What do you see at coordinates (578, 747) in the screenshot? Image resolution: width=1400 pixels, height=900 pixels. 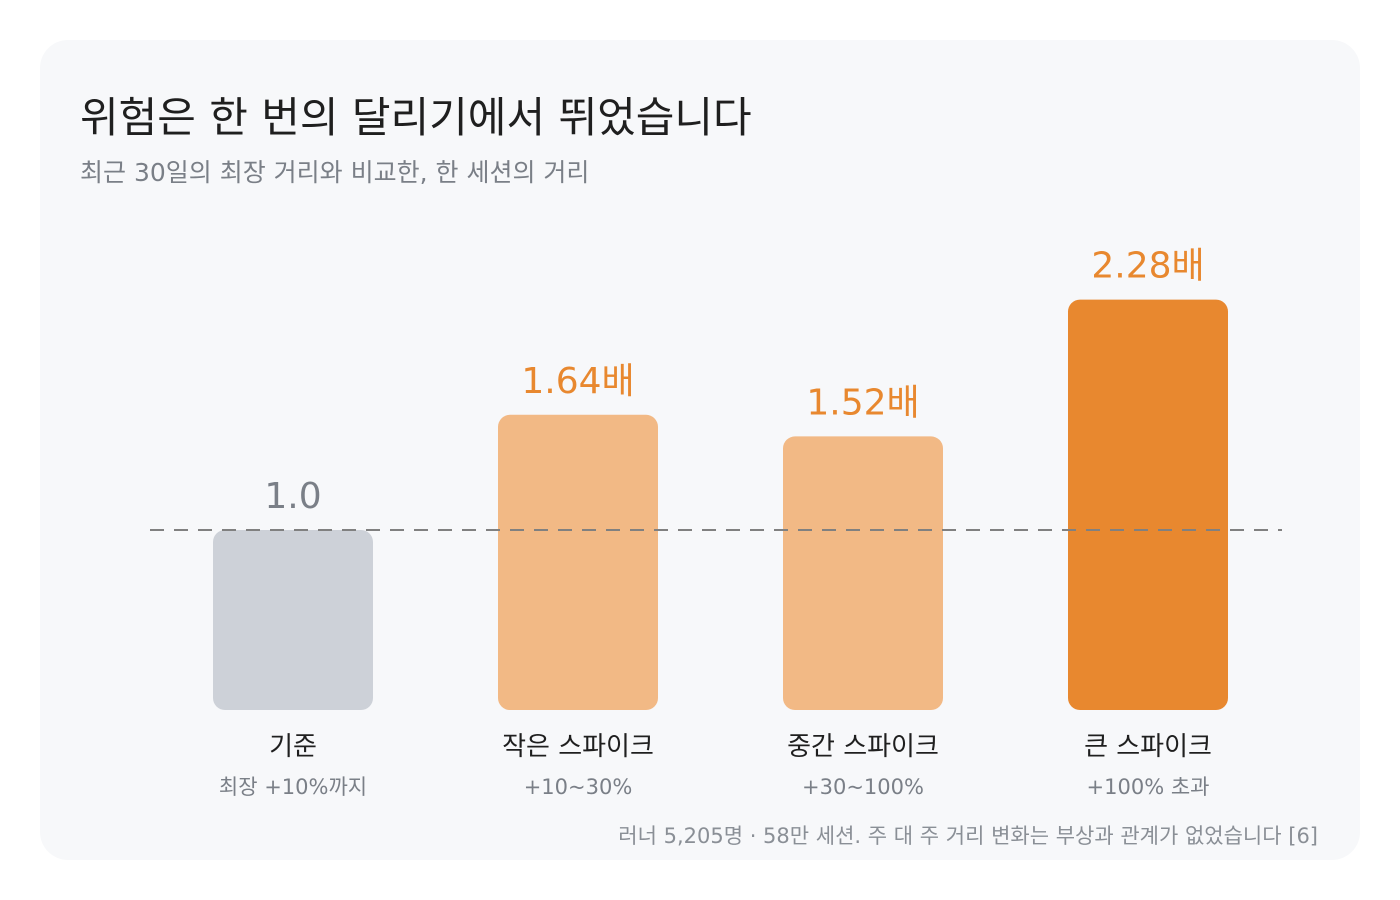 I see `category-label-2: 작은 스파이크` at bounding box center [578, 747].